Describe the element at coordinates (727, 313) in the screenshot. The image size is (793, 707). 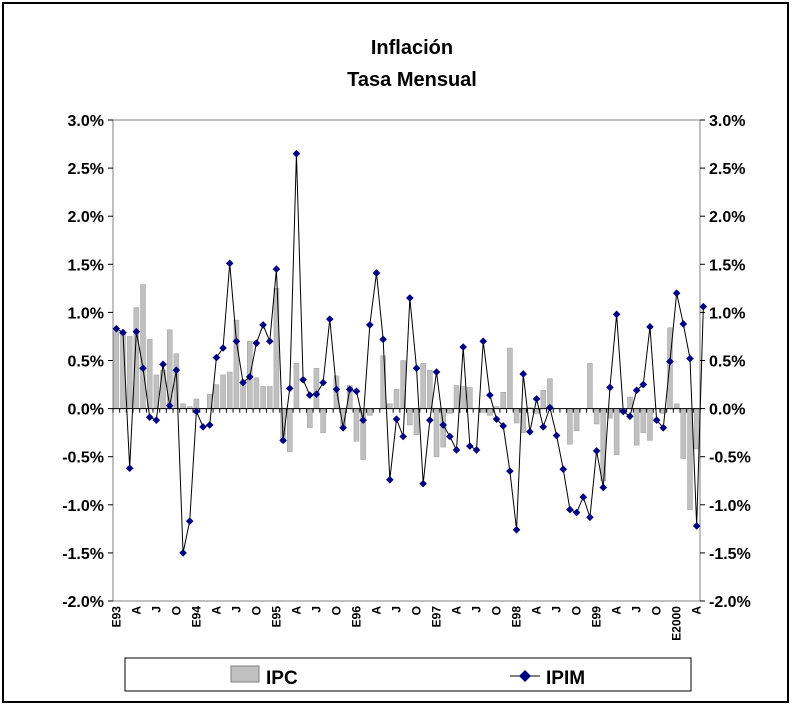
I see `y-tick-label-right: 1.0%` at that location.